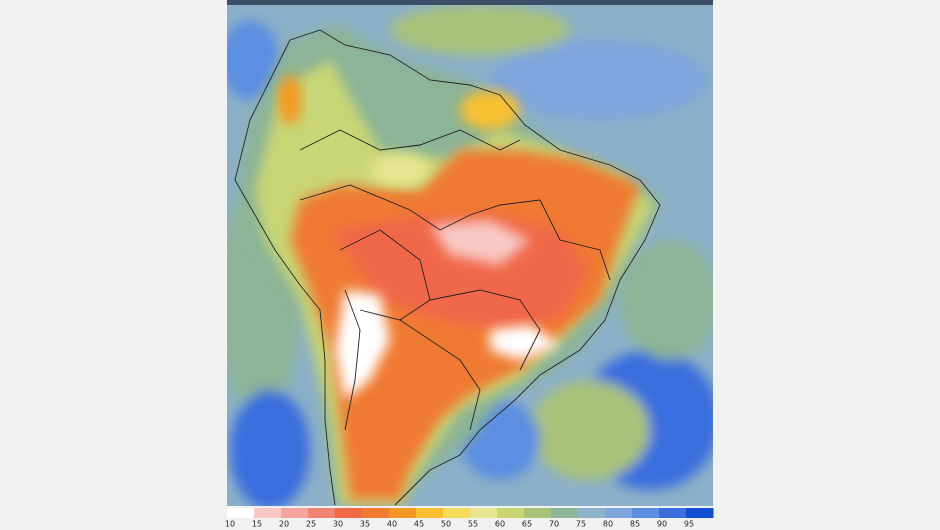  I want to click on legend-label: 65, so click(527, 524).